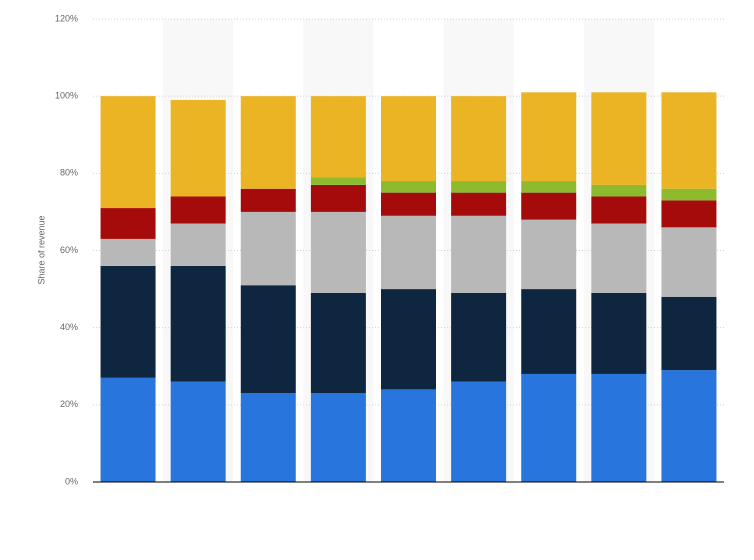 This screenshot has width=754, height=560. What do you see at coordinates (41, 249) in the screenshot?
I see `y-axis-label: Share of revenue` at bounding box center [41, 249].